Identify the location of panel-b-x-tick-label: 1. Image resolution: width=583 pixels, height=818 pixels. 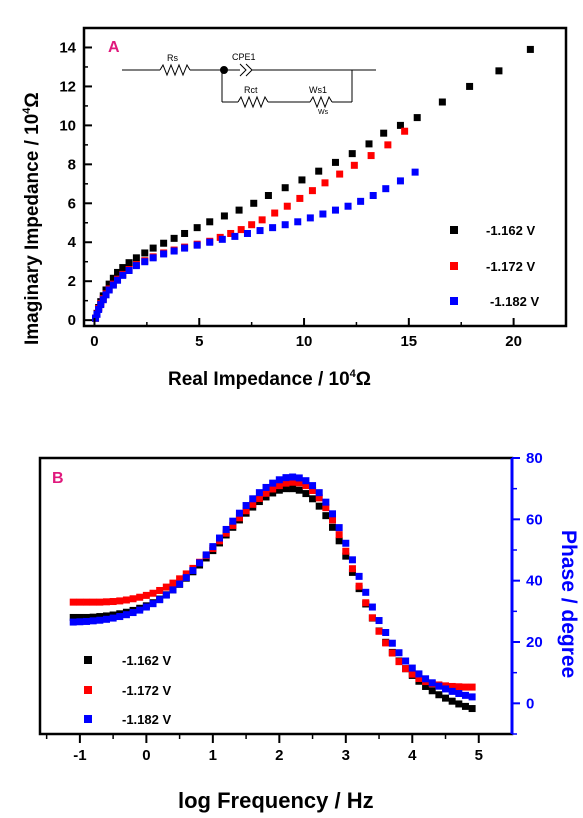
(213, 755).